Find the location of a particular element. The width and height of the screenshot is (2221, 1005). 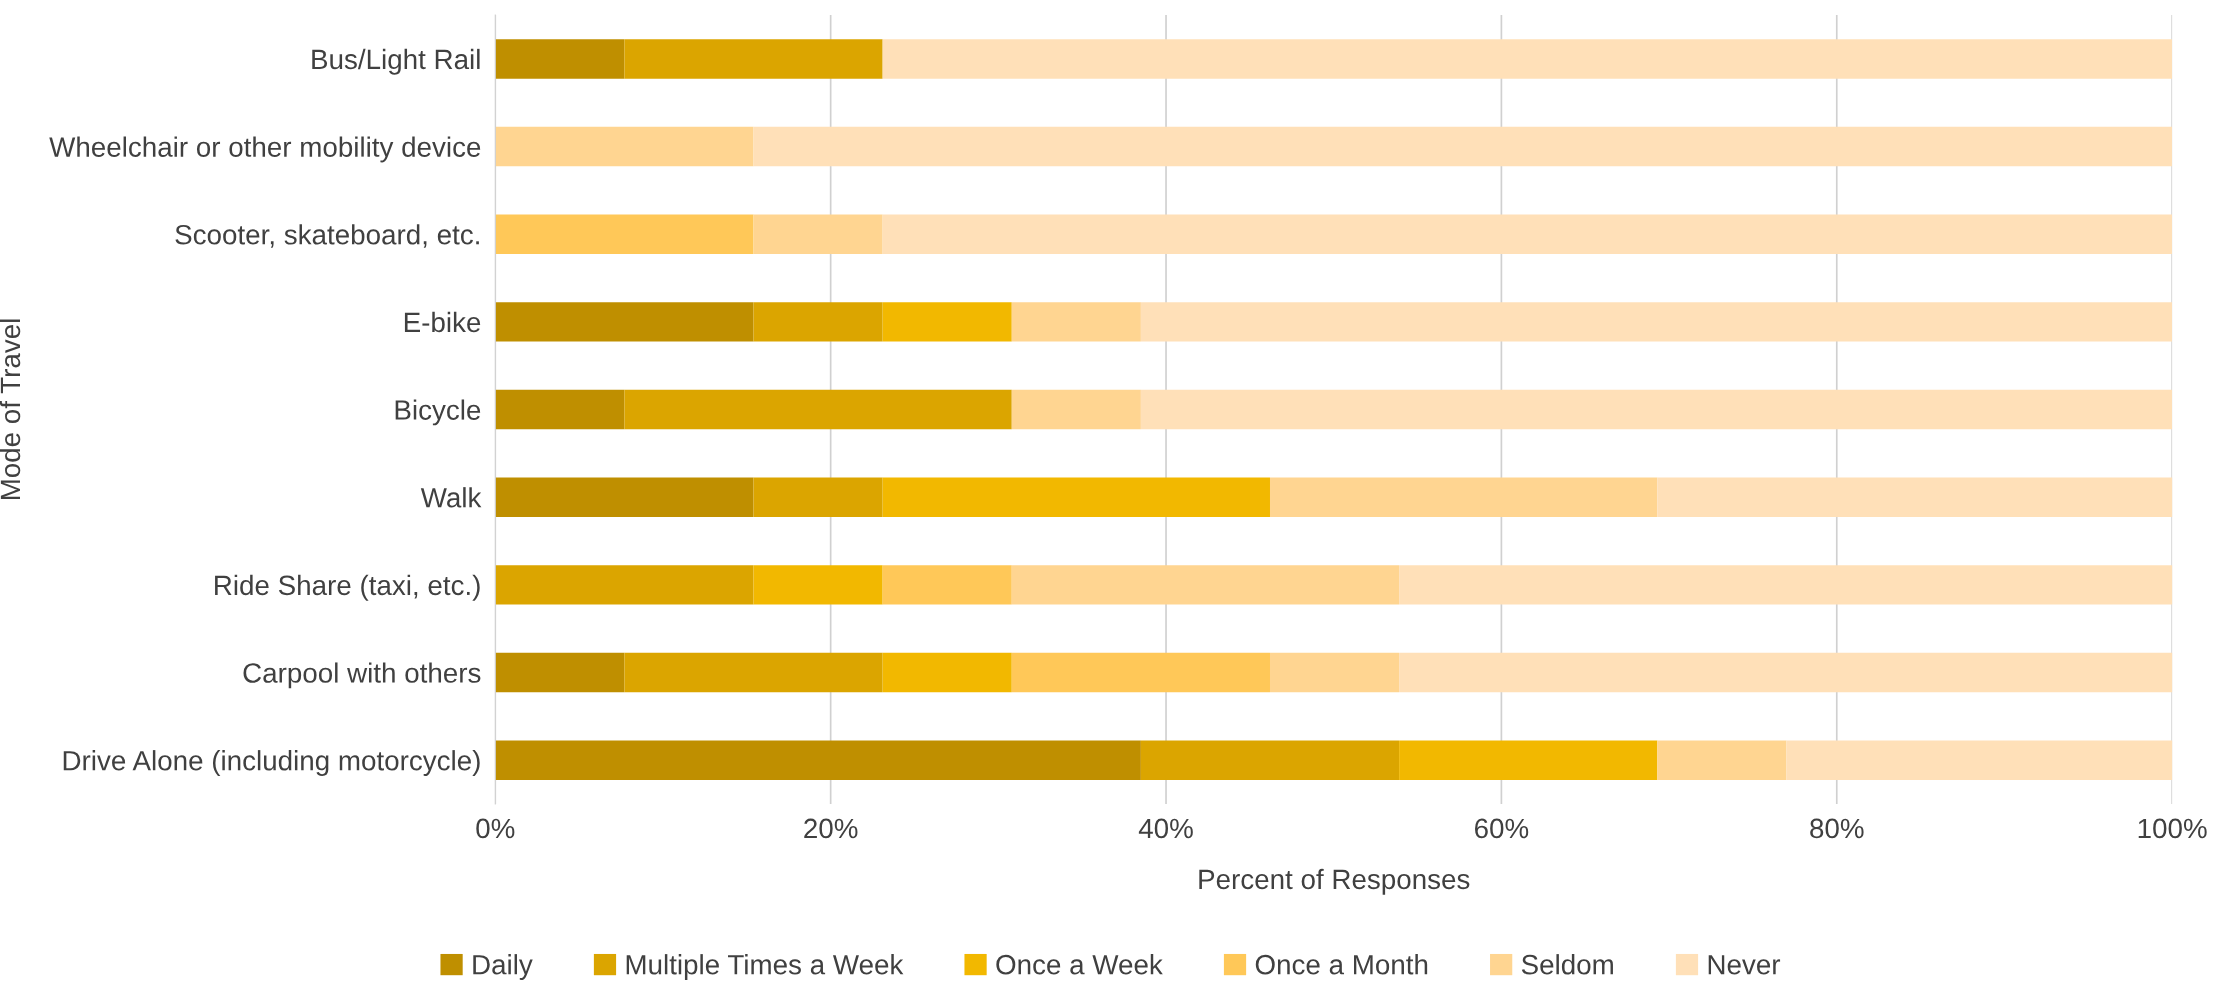

legend-label: Seldom is located at coordinates (1567, 964).